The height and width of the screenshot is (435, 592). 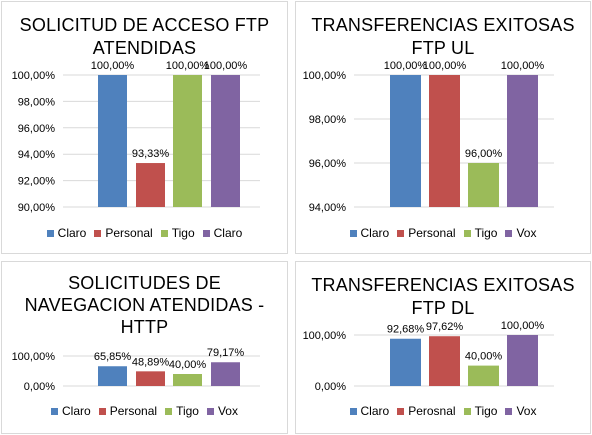 I want to click on data-label: 93,33%, so click(x=151, y=154).